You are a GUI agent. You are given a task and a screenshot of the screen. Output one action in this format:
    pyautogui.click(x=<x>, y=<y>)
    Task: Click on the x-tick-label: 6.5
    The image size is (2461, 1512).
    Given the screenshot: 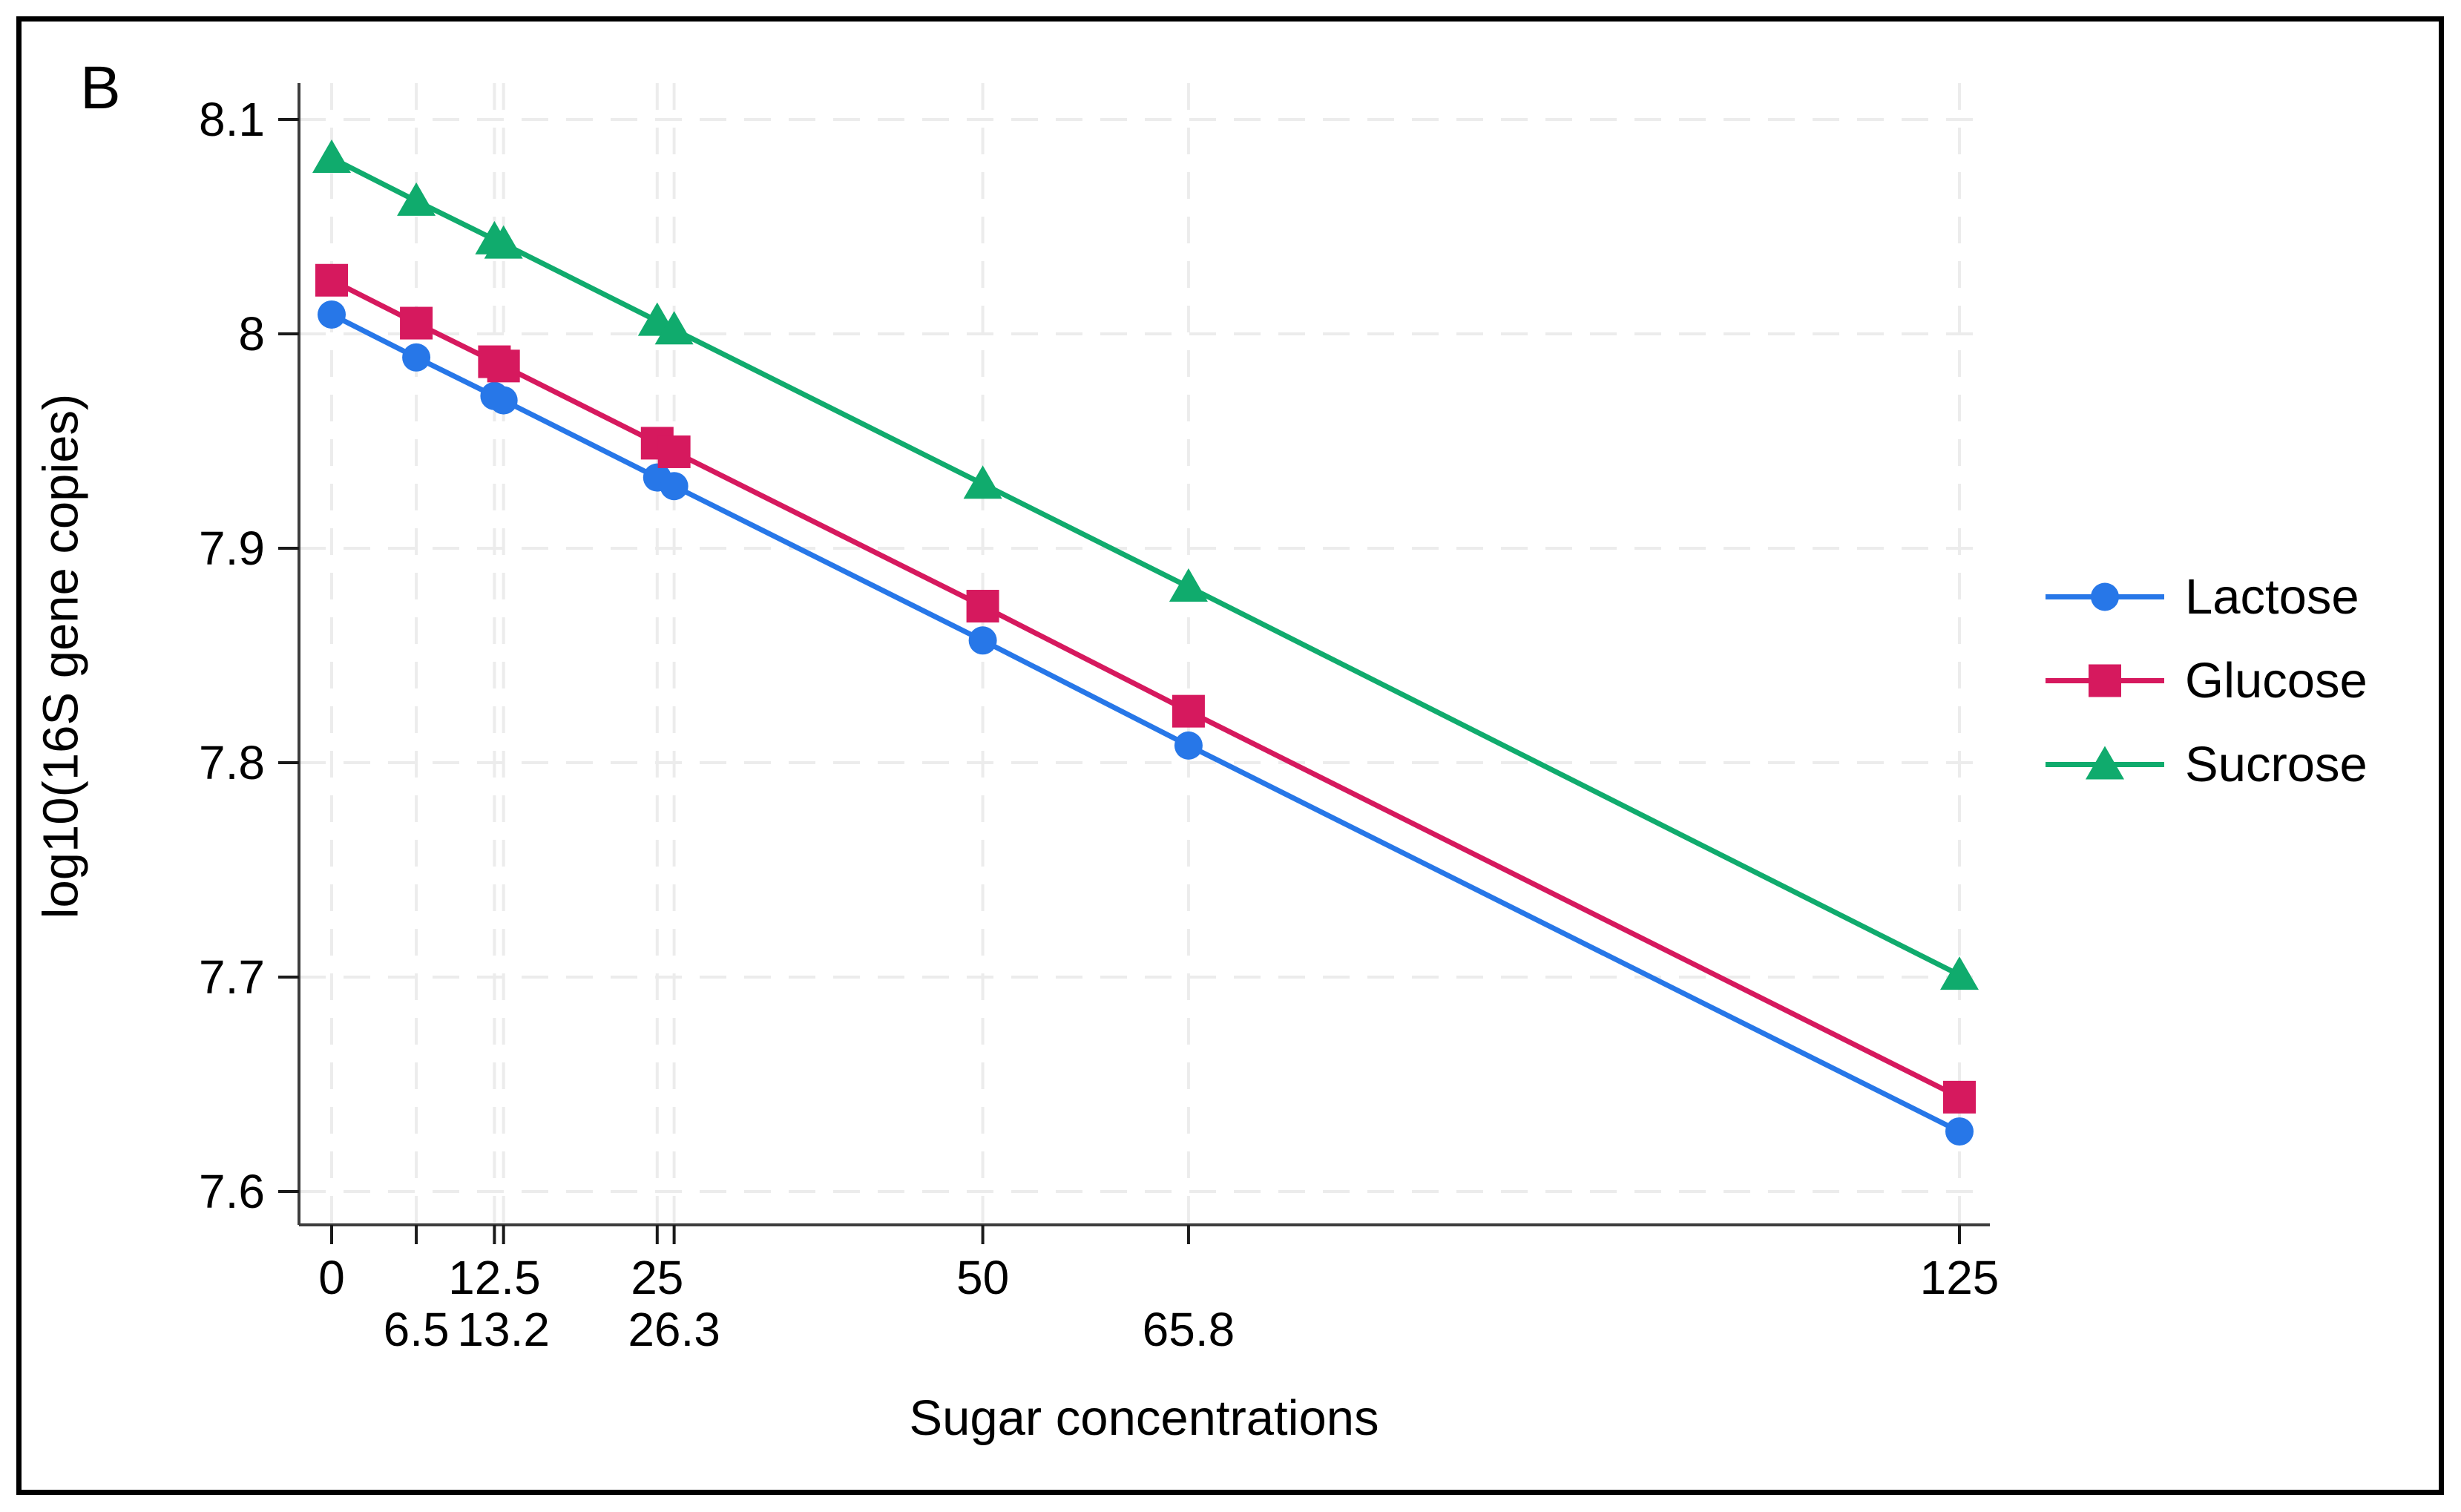 What is the action you would take?
    pyautogui.click(x=417, y=1330)
    